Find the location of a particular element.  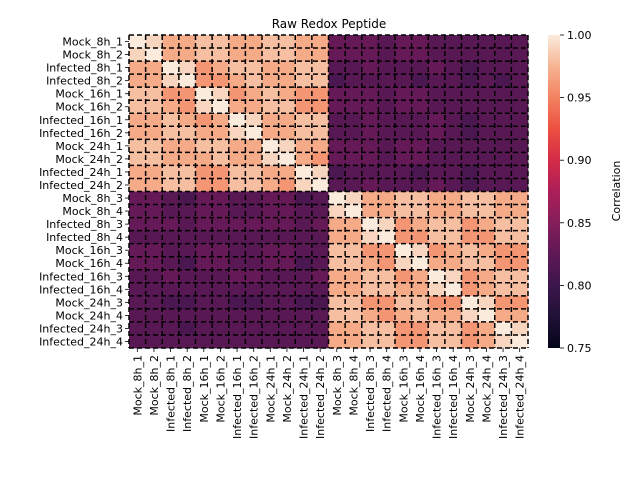

colorbar-tick-label: 0.75 is located at coordinates (579, 348).